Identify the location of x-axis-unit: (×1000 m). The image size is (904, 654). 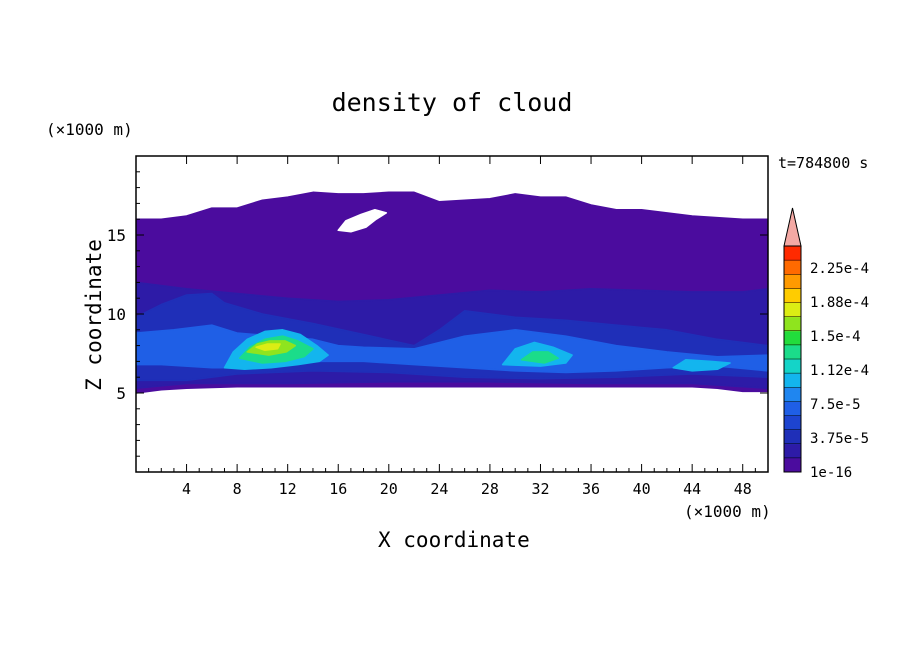
(727, 511).